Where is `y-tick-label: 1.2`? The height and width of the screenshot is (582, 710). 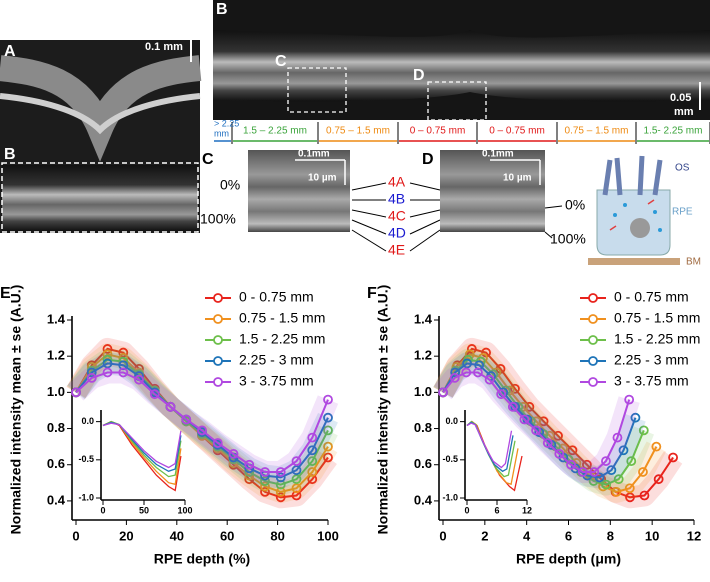
y-tick-label: 1.2 is located at coordinates (423, 355).